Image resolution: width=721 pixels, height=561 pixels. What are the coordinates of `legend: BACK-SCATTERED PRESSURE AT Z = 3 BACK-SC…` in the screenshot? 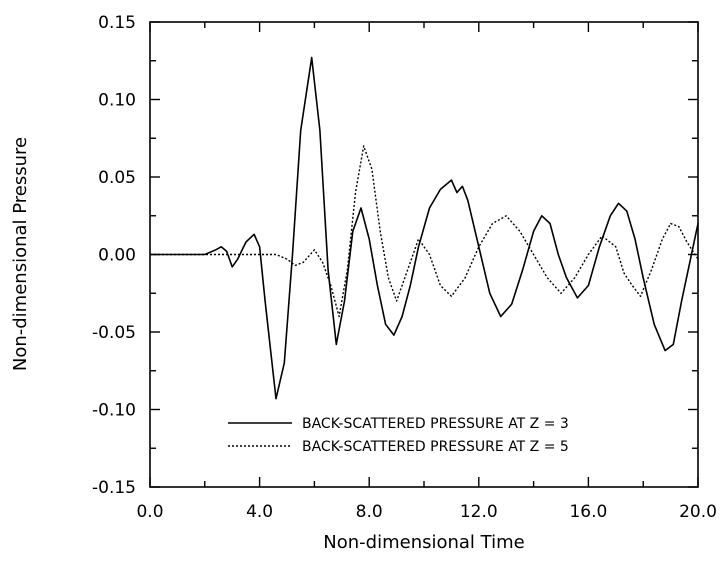 It's located at (398, 435).